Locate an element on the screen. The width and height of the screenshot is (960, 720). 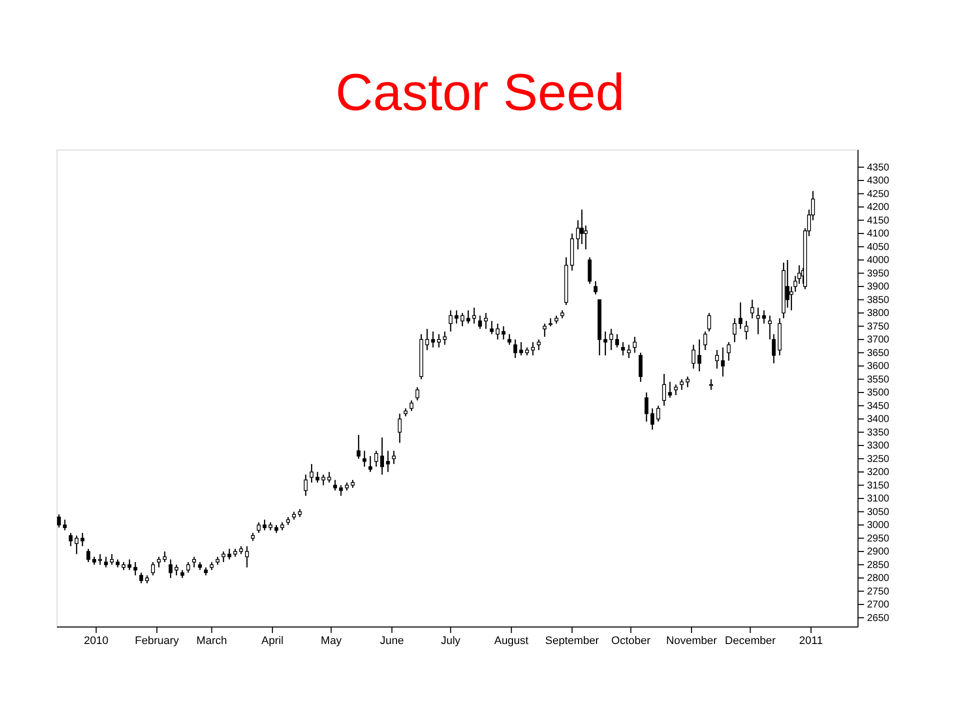
x-tick-label: March is located at coordinates (211, 640).